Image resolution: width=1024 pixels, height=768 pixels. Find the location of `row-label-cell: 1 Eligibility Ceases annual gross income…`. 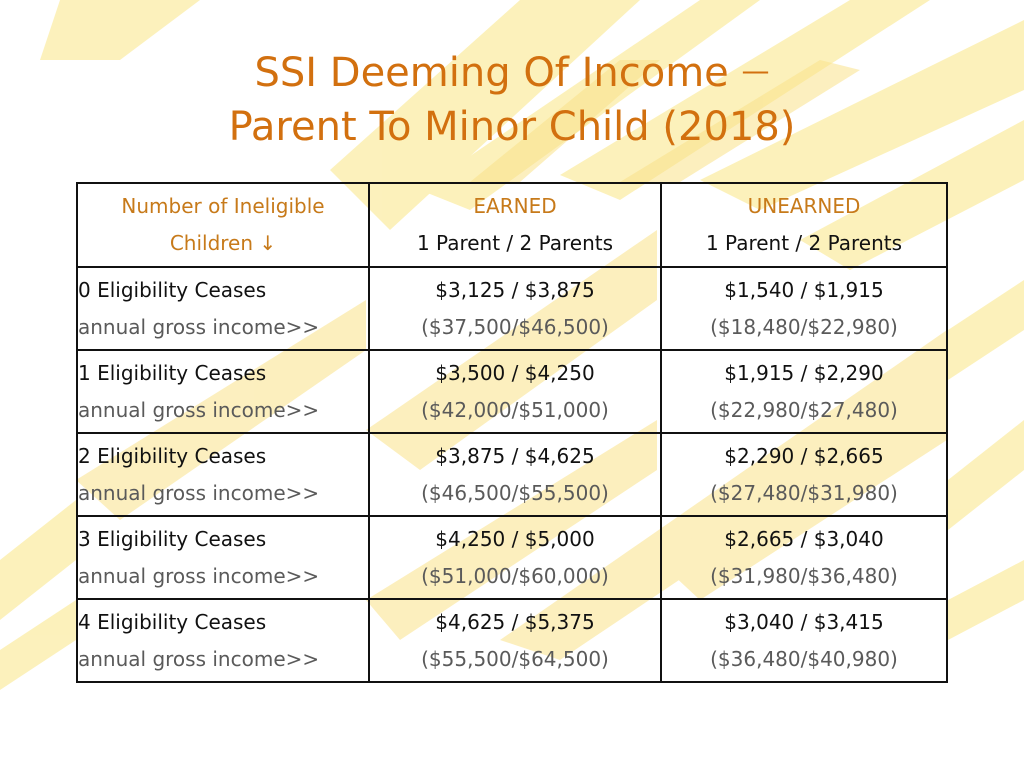

row-label-cell: 1 Eligibility Ceases annual gross income… is located at coordinates (223, 391).